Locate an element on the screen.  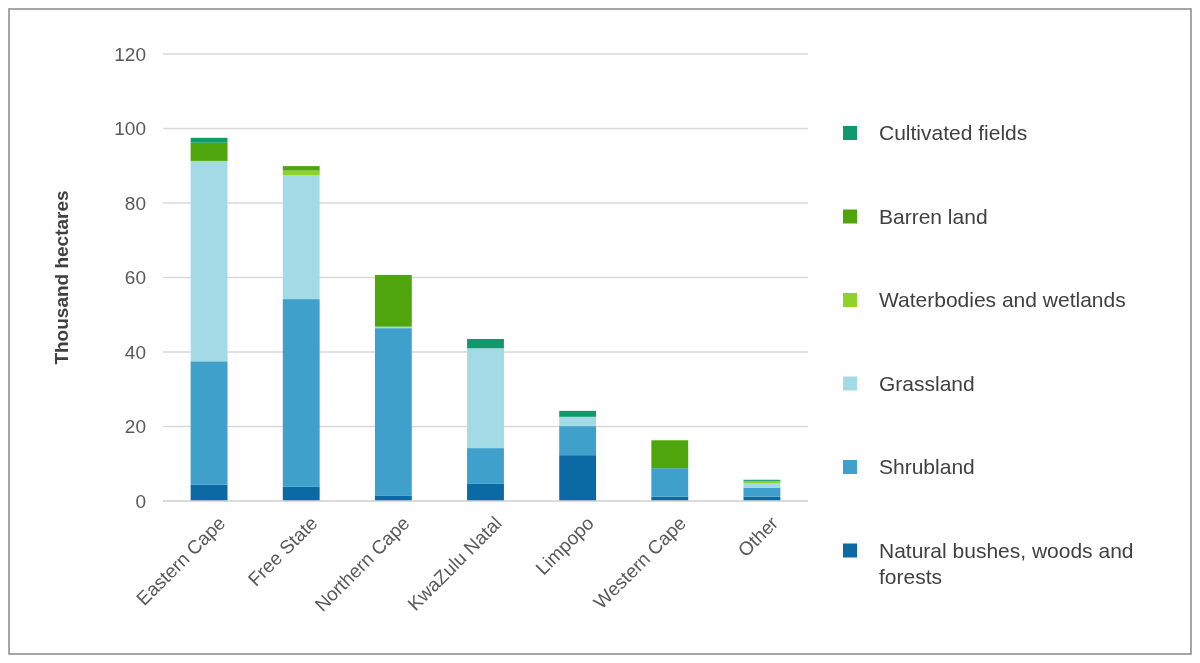
legend-label: Cultivated fields is located at coordinates (953, 133).